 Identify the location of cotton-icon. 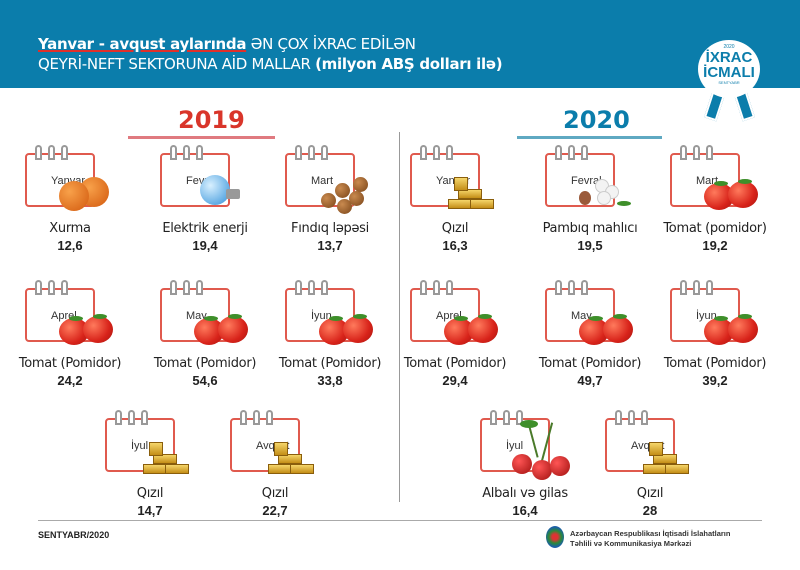
(608, 193).